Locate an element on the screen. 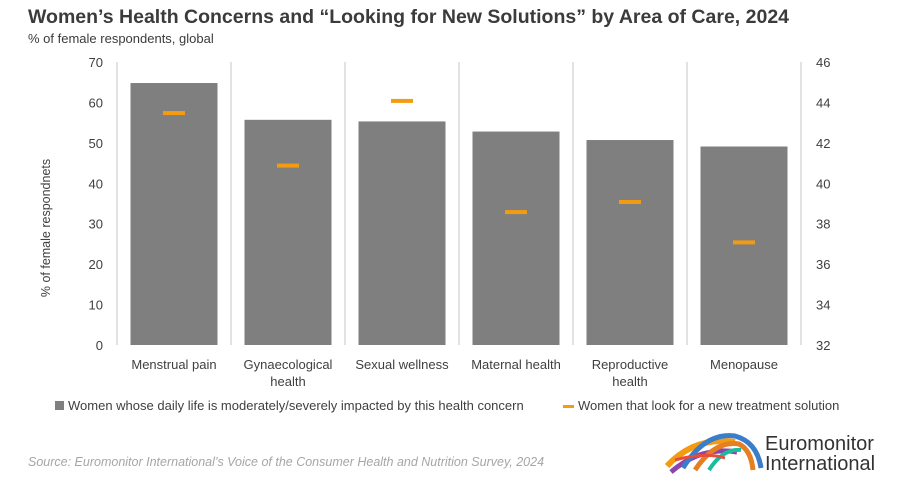 The height and width of the screenshot is (481, 903). y2-tick-label: 40 is located at coordinates (823, 183).